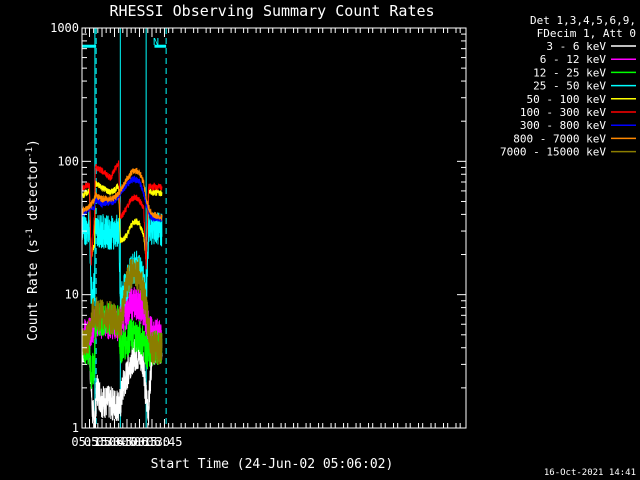 The height and width of the screenshot is (480, 640). I want to click on chart-title: RHESSI Observing Summary Count Rates, so click(271, 11).